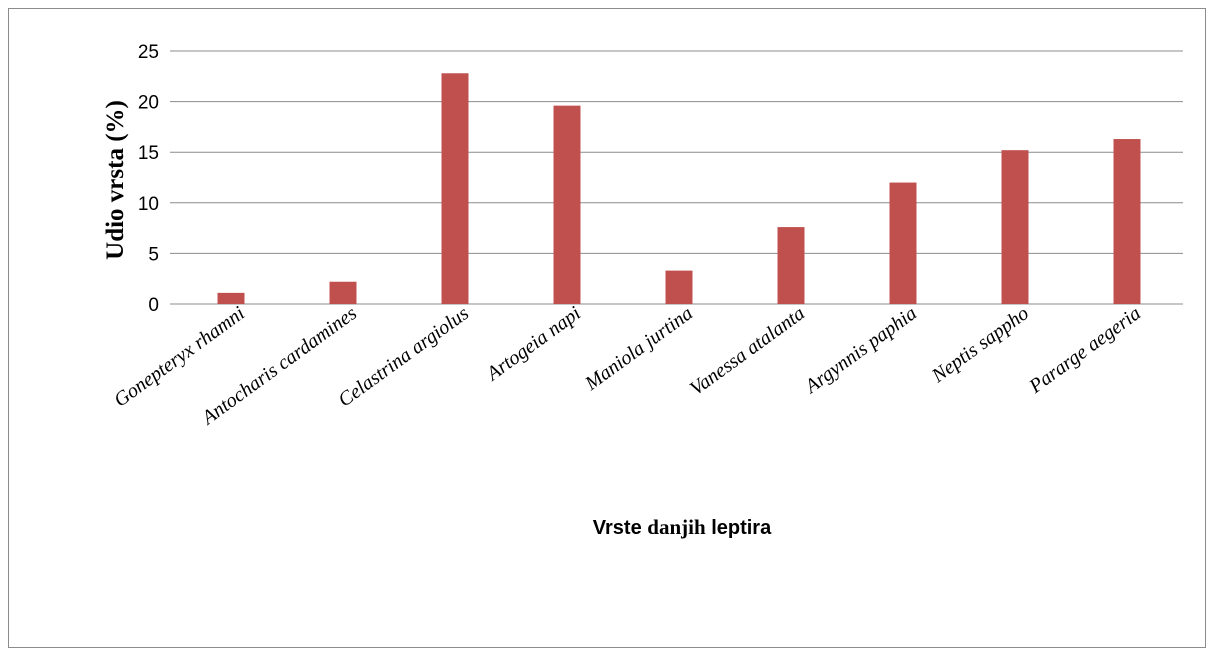 The height and width of the screenshot is (648, 1217). What do you see at coordinates (153, 305) in the screenshot?
I see `y-tick-label: 0` at bounding box center [153, 305].